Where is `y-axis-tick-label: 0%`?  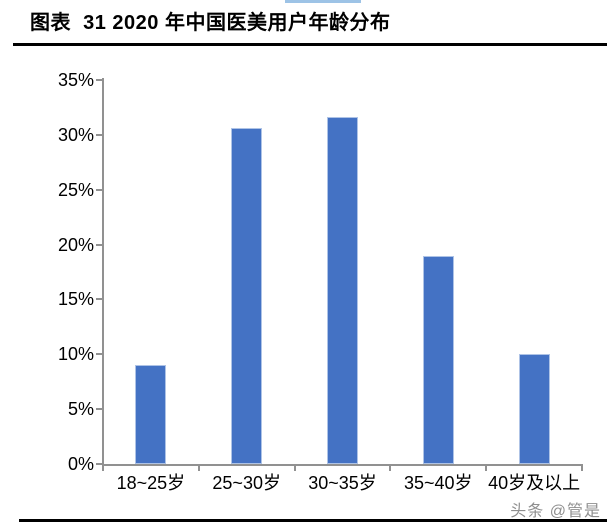 y-axis-tick-label: 0% is located at coordinates (80, 464).